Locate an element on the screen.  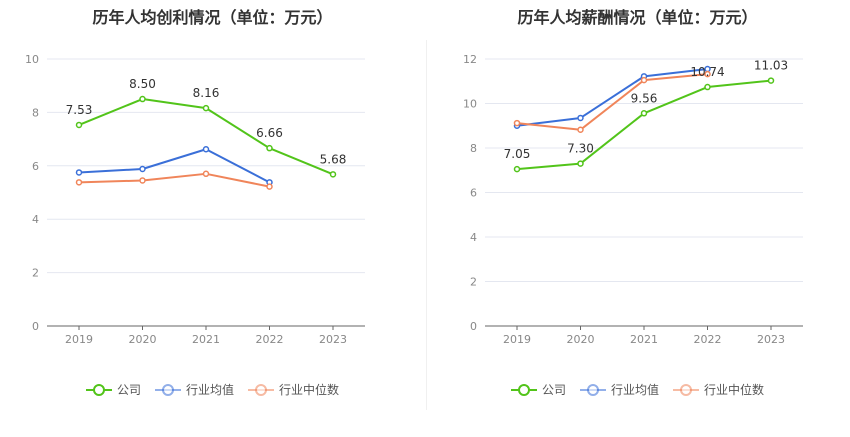
y-tick-label: 12 is located at coordinates (470, 59).